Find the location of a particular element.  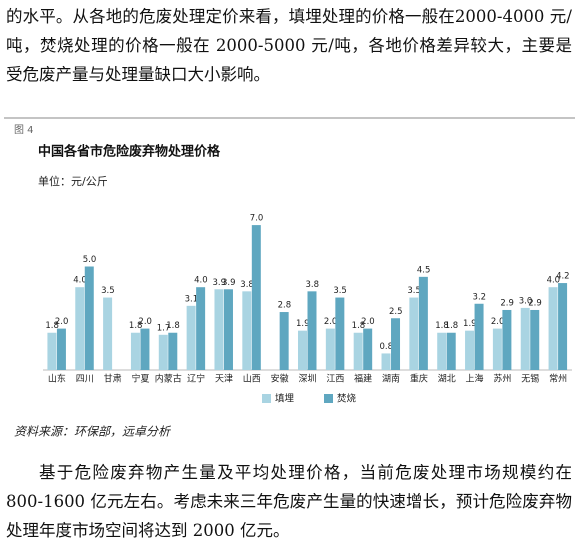

x-tick-label: 上海 is located at coordinates (475, 379).